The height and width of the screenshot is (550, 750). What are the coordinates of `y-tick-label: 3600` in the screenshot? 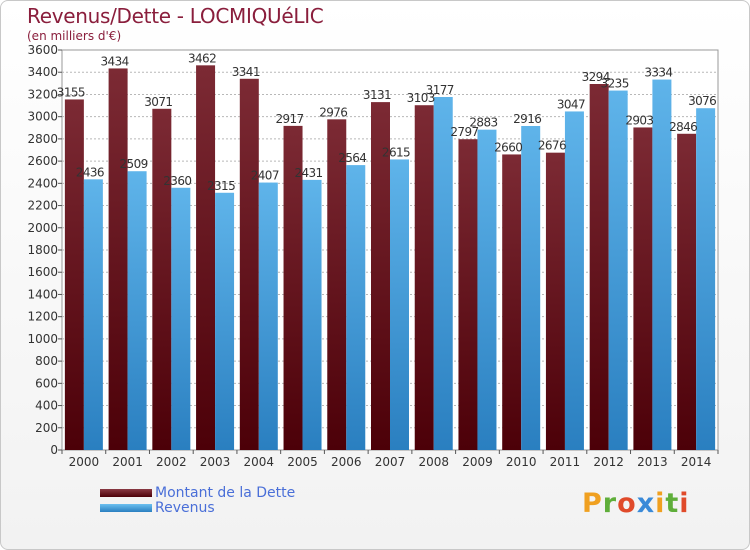 It's located at (42, 50).